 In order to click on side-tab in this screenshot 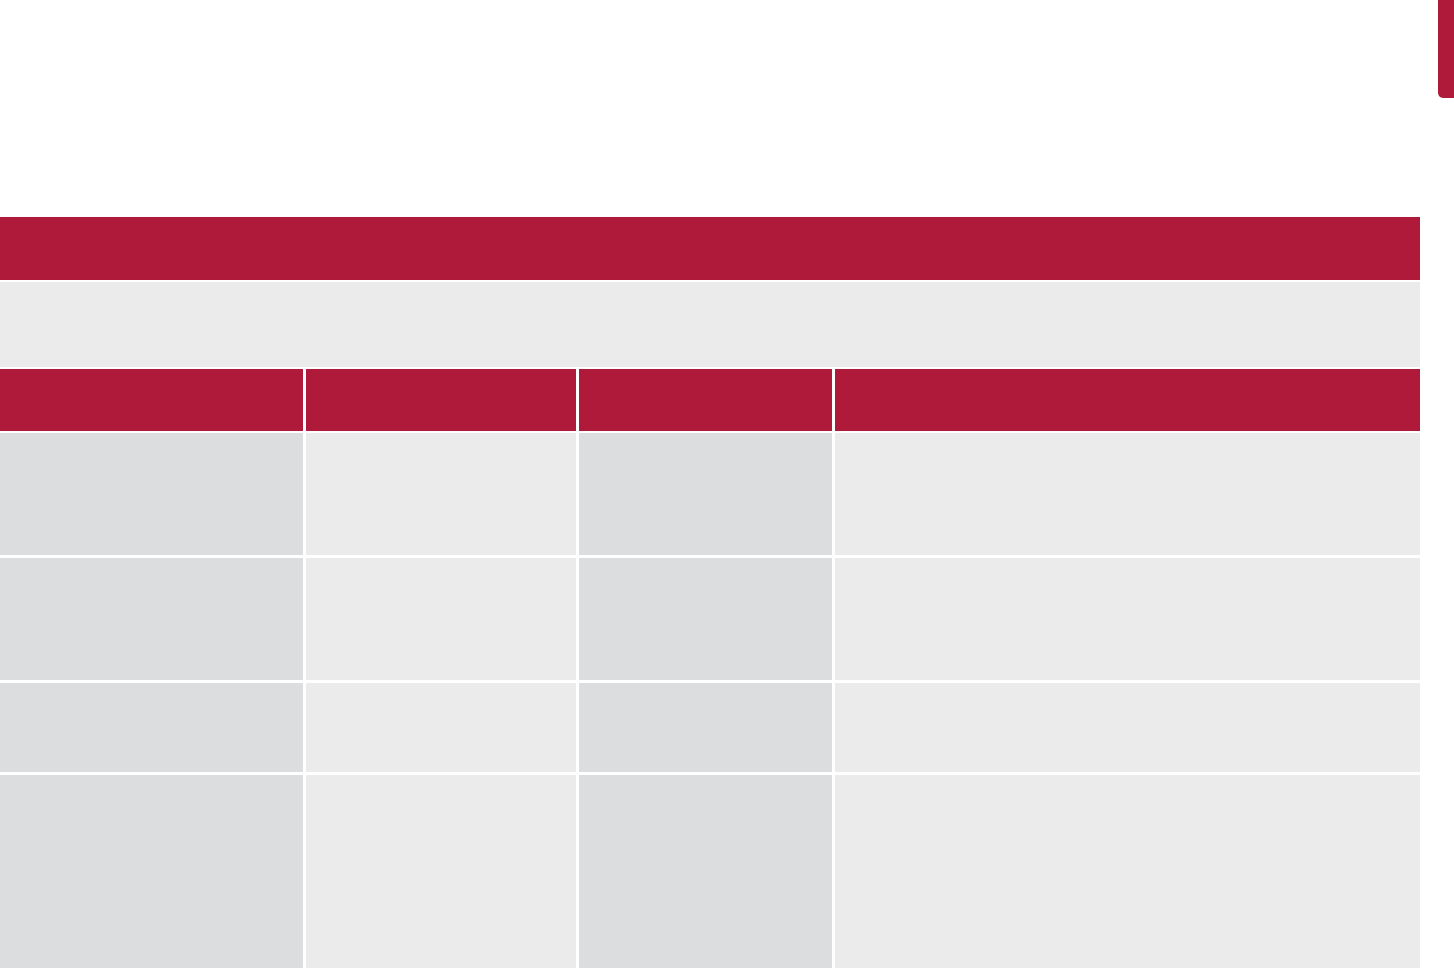, I will do `click(1446, 49)`.